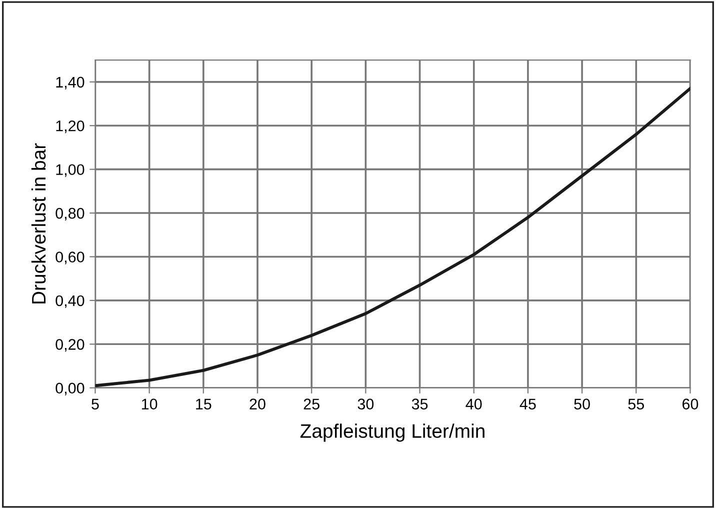 This screenshot has width=716, height=509. What do you see at coordinates (70, 258) in the screenshot?
I see `y-tick-label: 0,60` at bounding box center [70, 258].